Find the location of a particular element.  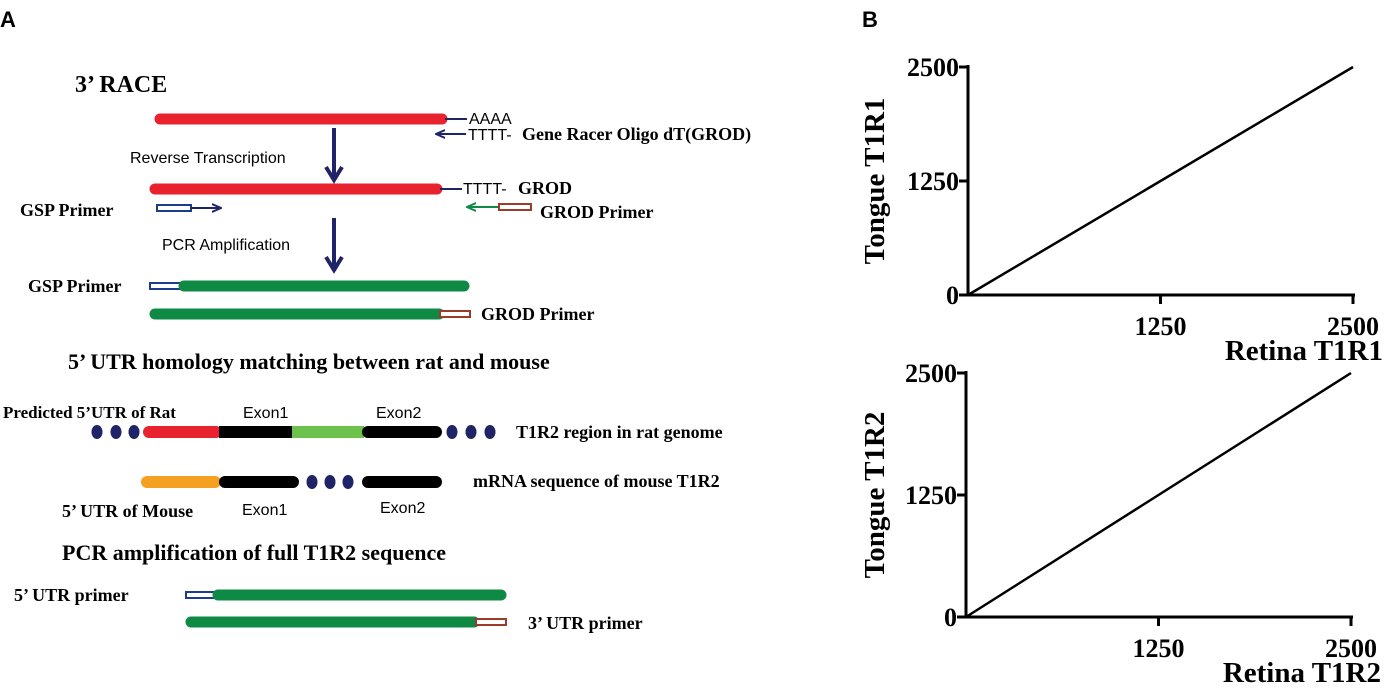

rat-region-label: T1R2 region in rat genome is located at coordinates (619, 432).